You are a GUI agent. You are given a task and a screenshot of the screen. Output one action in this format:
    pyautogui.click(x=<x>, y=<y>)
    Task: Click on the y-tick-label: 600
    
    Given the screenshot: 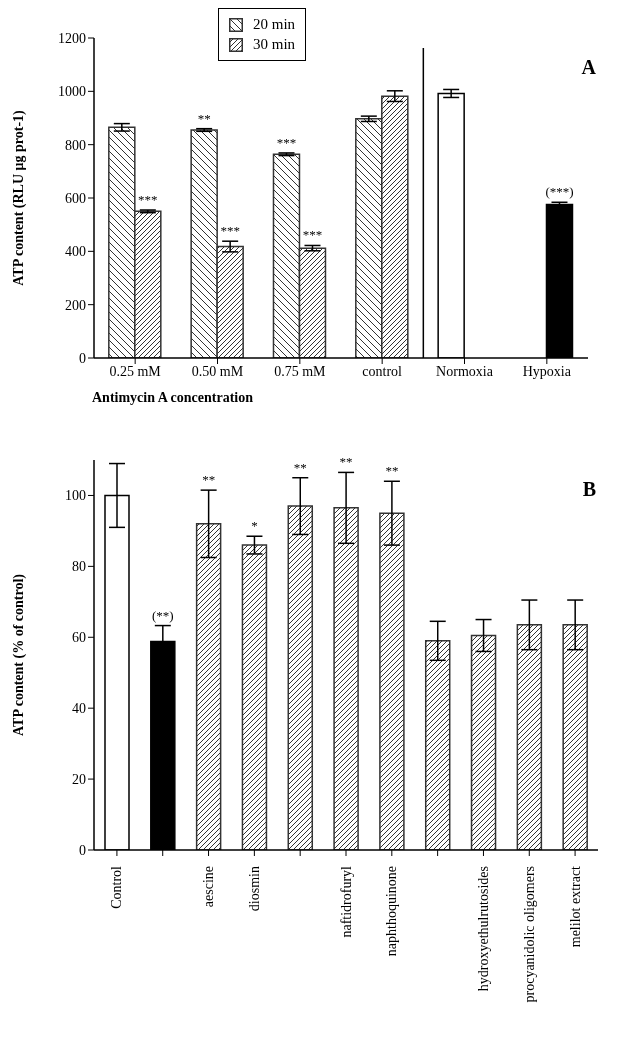 What is the action you would take?
    pyautogui.click(x=75, y=198)
    